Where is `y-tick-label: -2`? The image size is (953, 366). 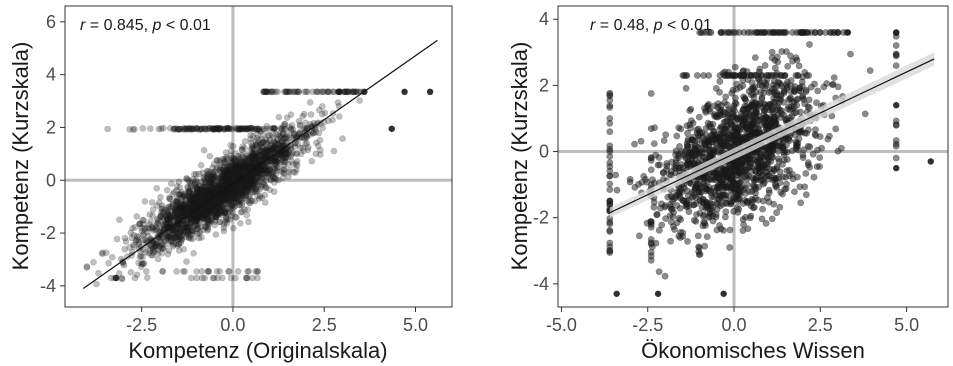
y-tick-label: -2 is located at coordinates (48, 233).